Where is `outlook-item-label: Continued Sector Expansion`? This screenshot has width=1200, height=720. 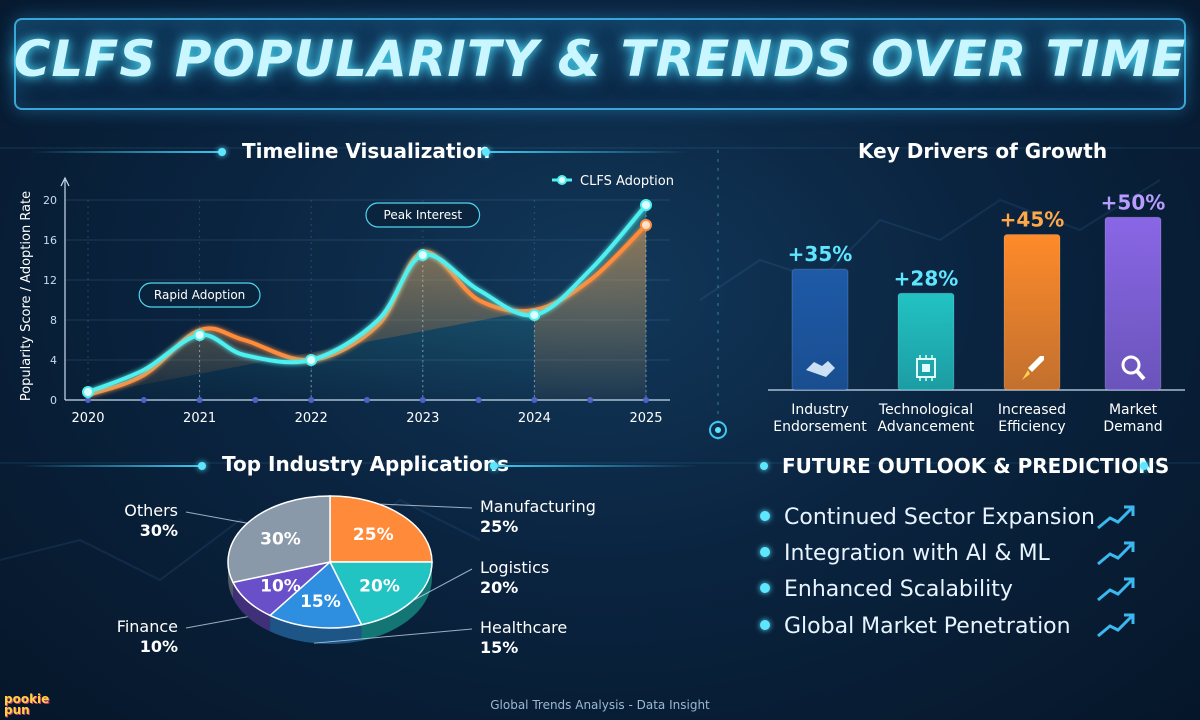 outlook-item-label: Continued Sector Expansion is located at coordinates (939, 517).